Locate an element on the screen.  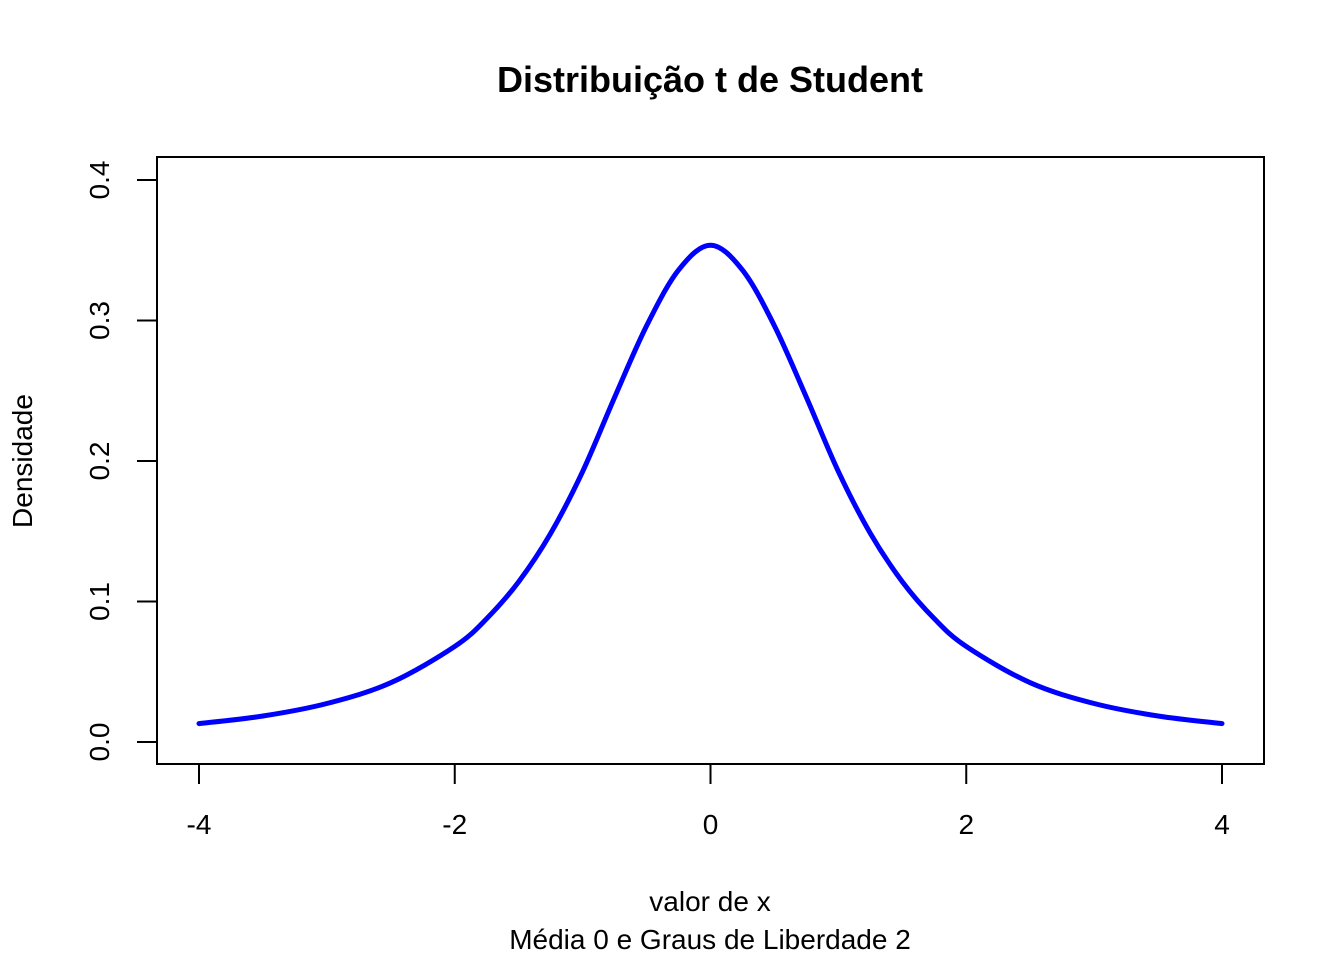
y-tick-label: 0.3 is located at coordinates (99, 320).